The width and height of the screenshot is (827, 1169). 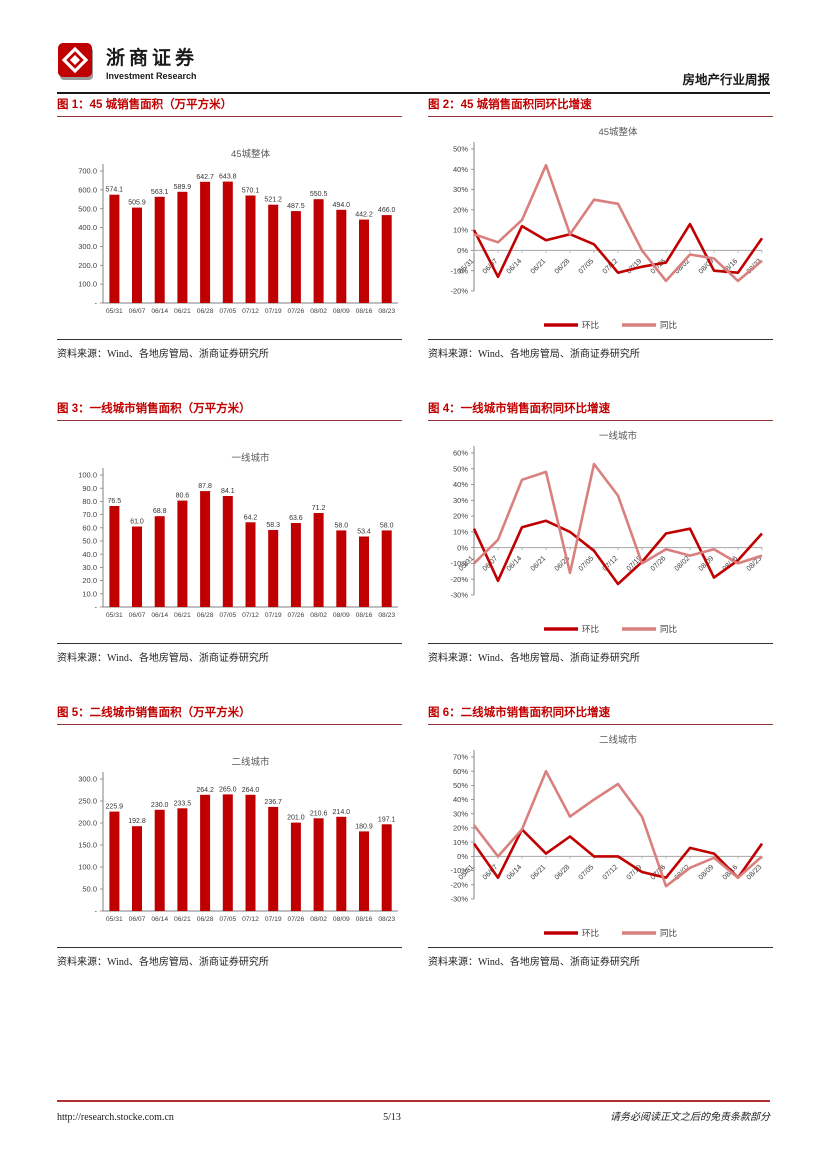 What do you see at coordinates (319, 813) in the screenshot?
I see `bar-value-label: 210.6` at bounding box center [319, 813].